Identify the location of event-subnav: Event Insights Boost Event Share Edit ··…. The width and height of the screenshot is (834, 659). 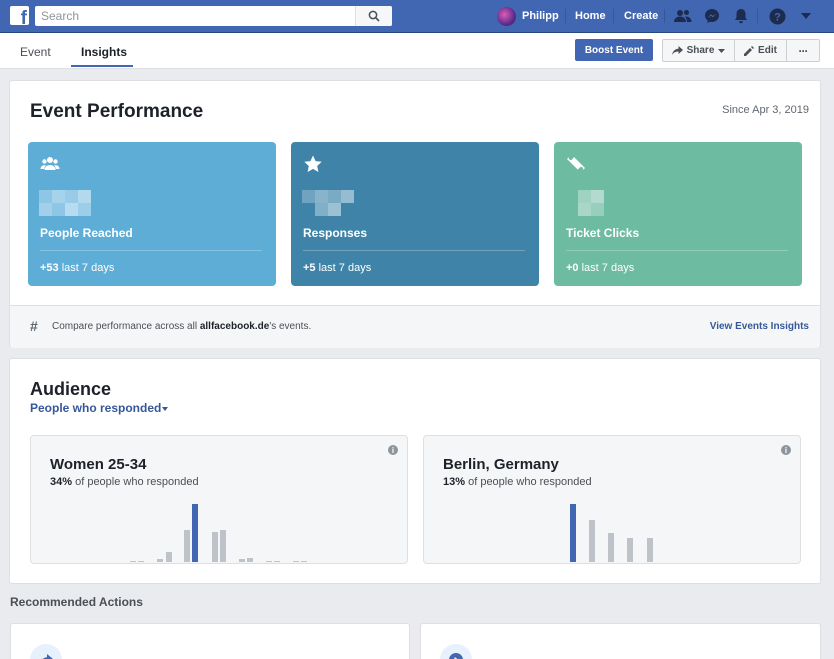
(417, 51).